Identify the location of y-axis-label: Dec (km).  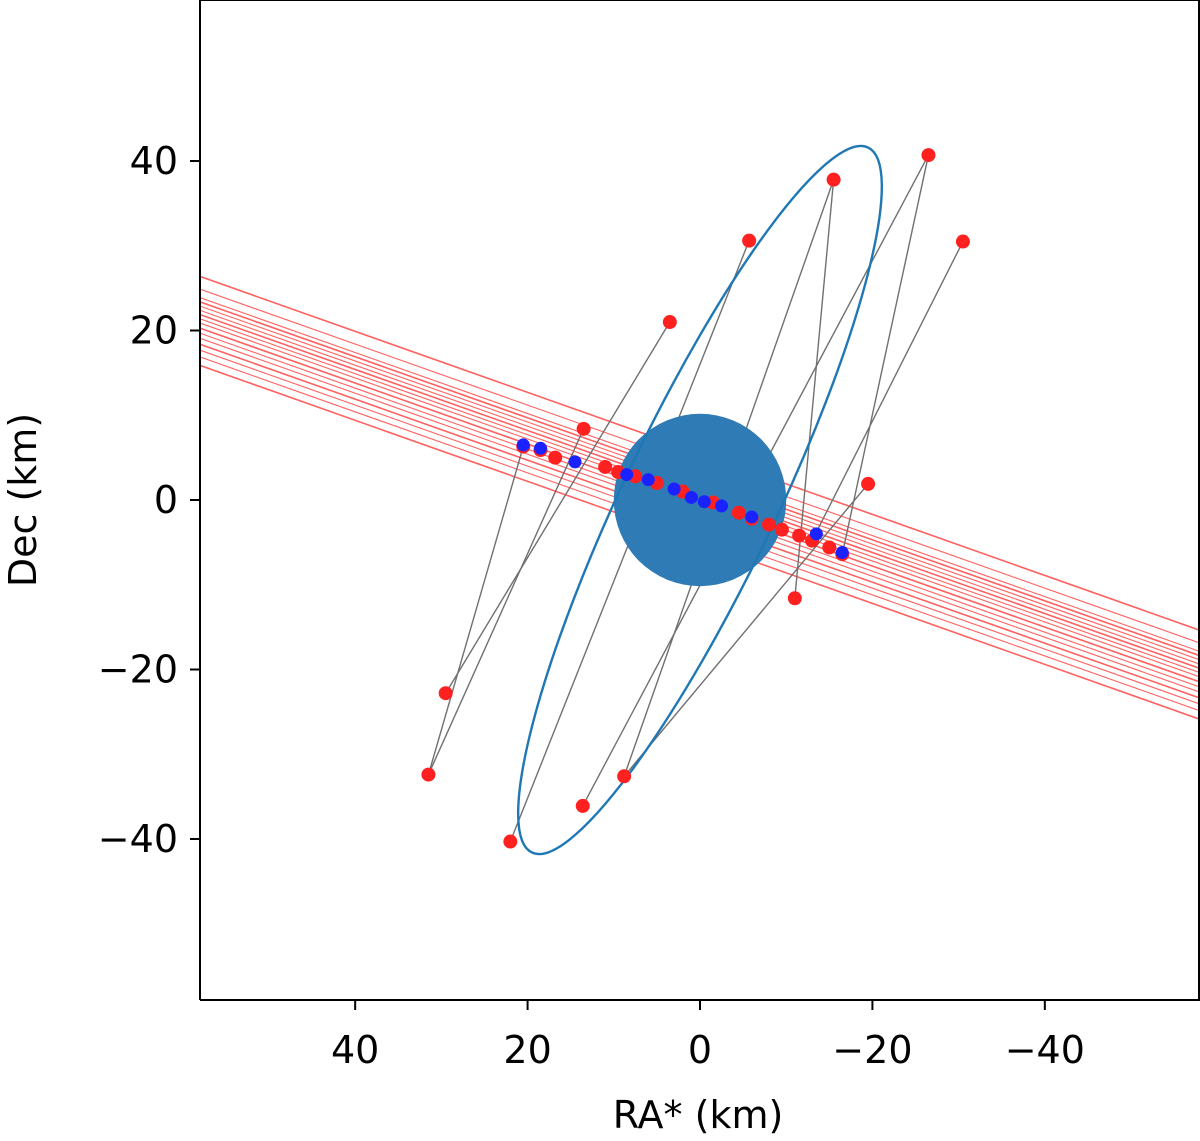
(23, 500).